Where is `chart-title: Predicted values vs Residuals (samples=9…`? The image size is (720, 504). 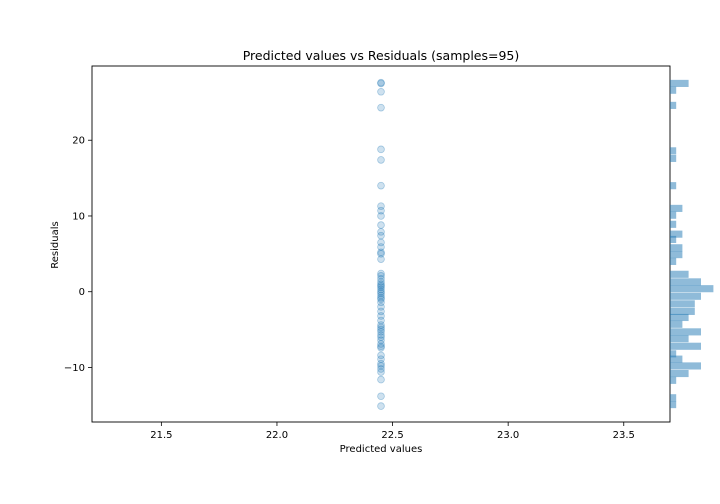 chart-title: Predicted values vs Residuals (samples=9… is located at coordinates (381, 55).